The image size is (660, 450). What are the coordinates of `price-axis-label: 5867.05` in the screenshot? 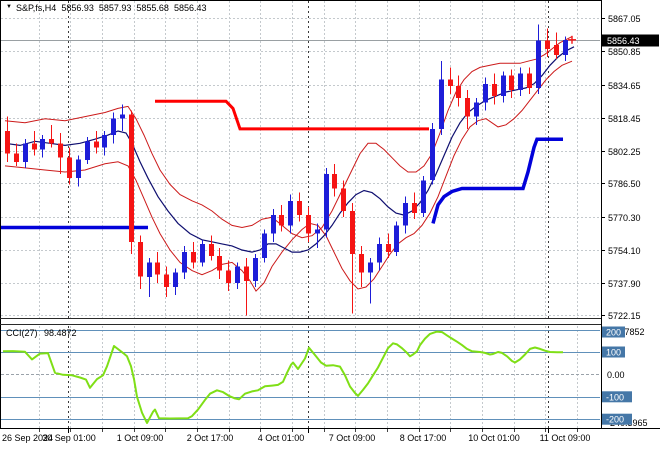 It's located at (624, 19).